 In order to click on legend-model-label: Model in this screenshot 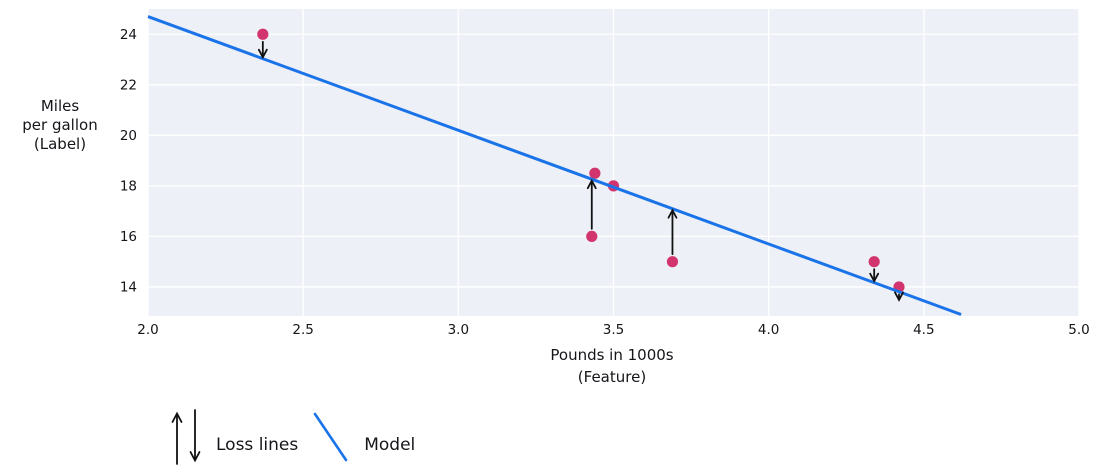, I will do `click(390, 445)`.